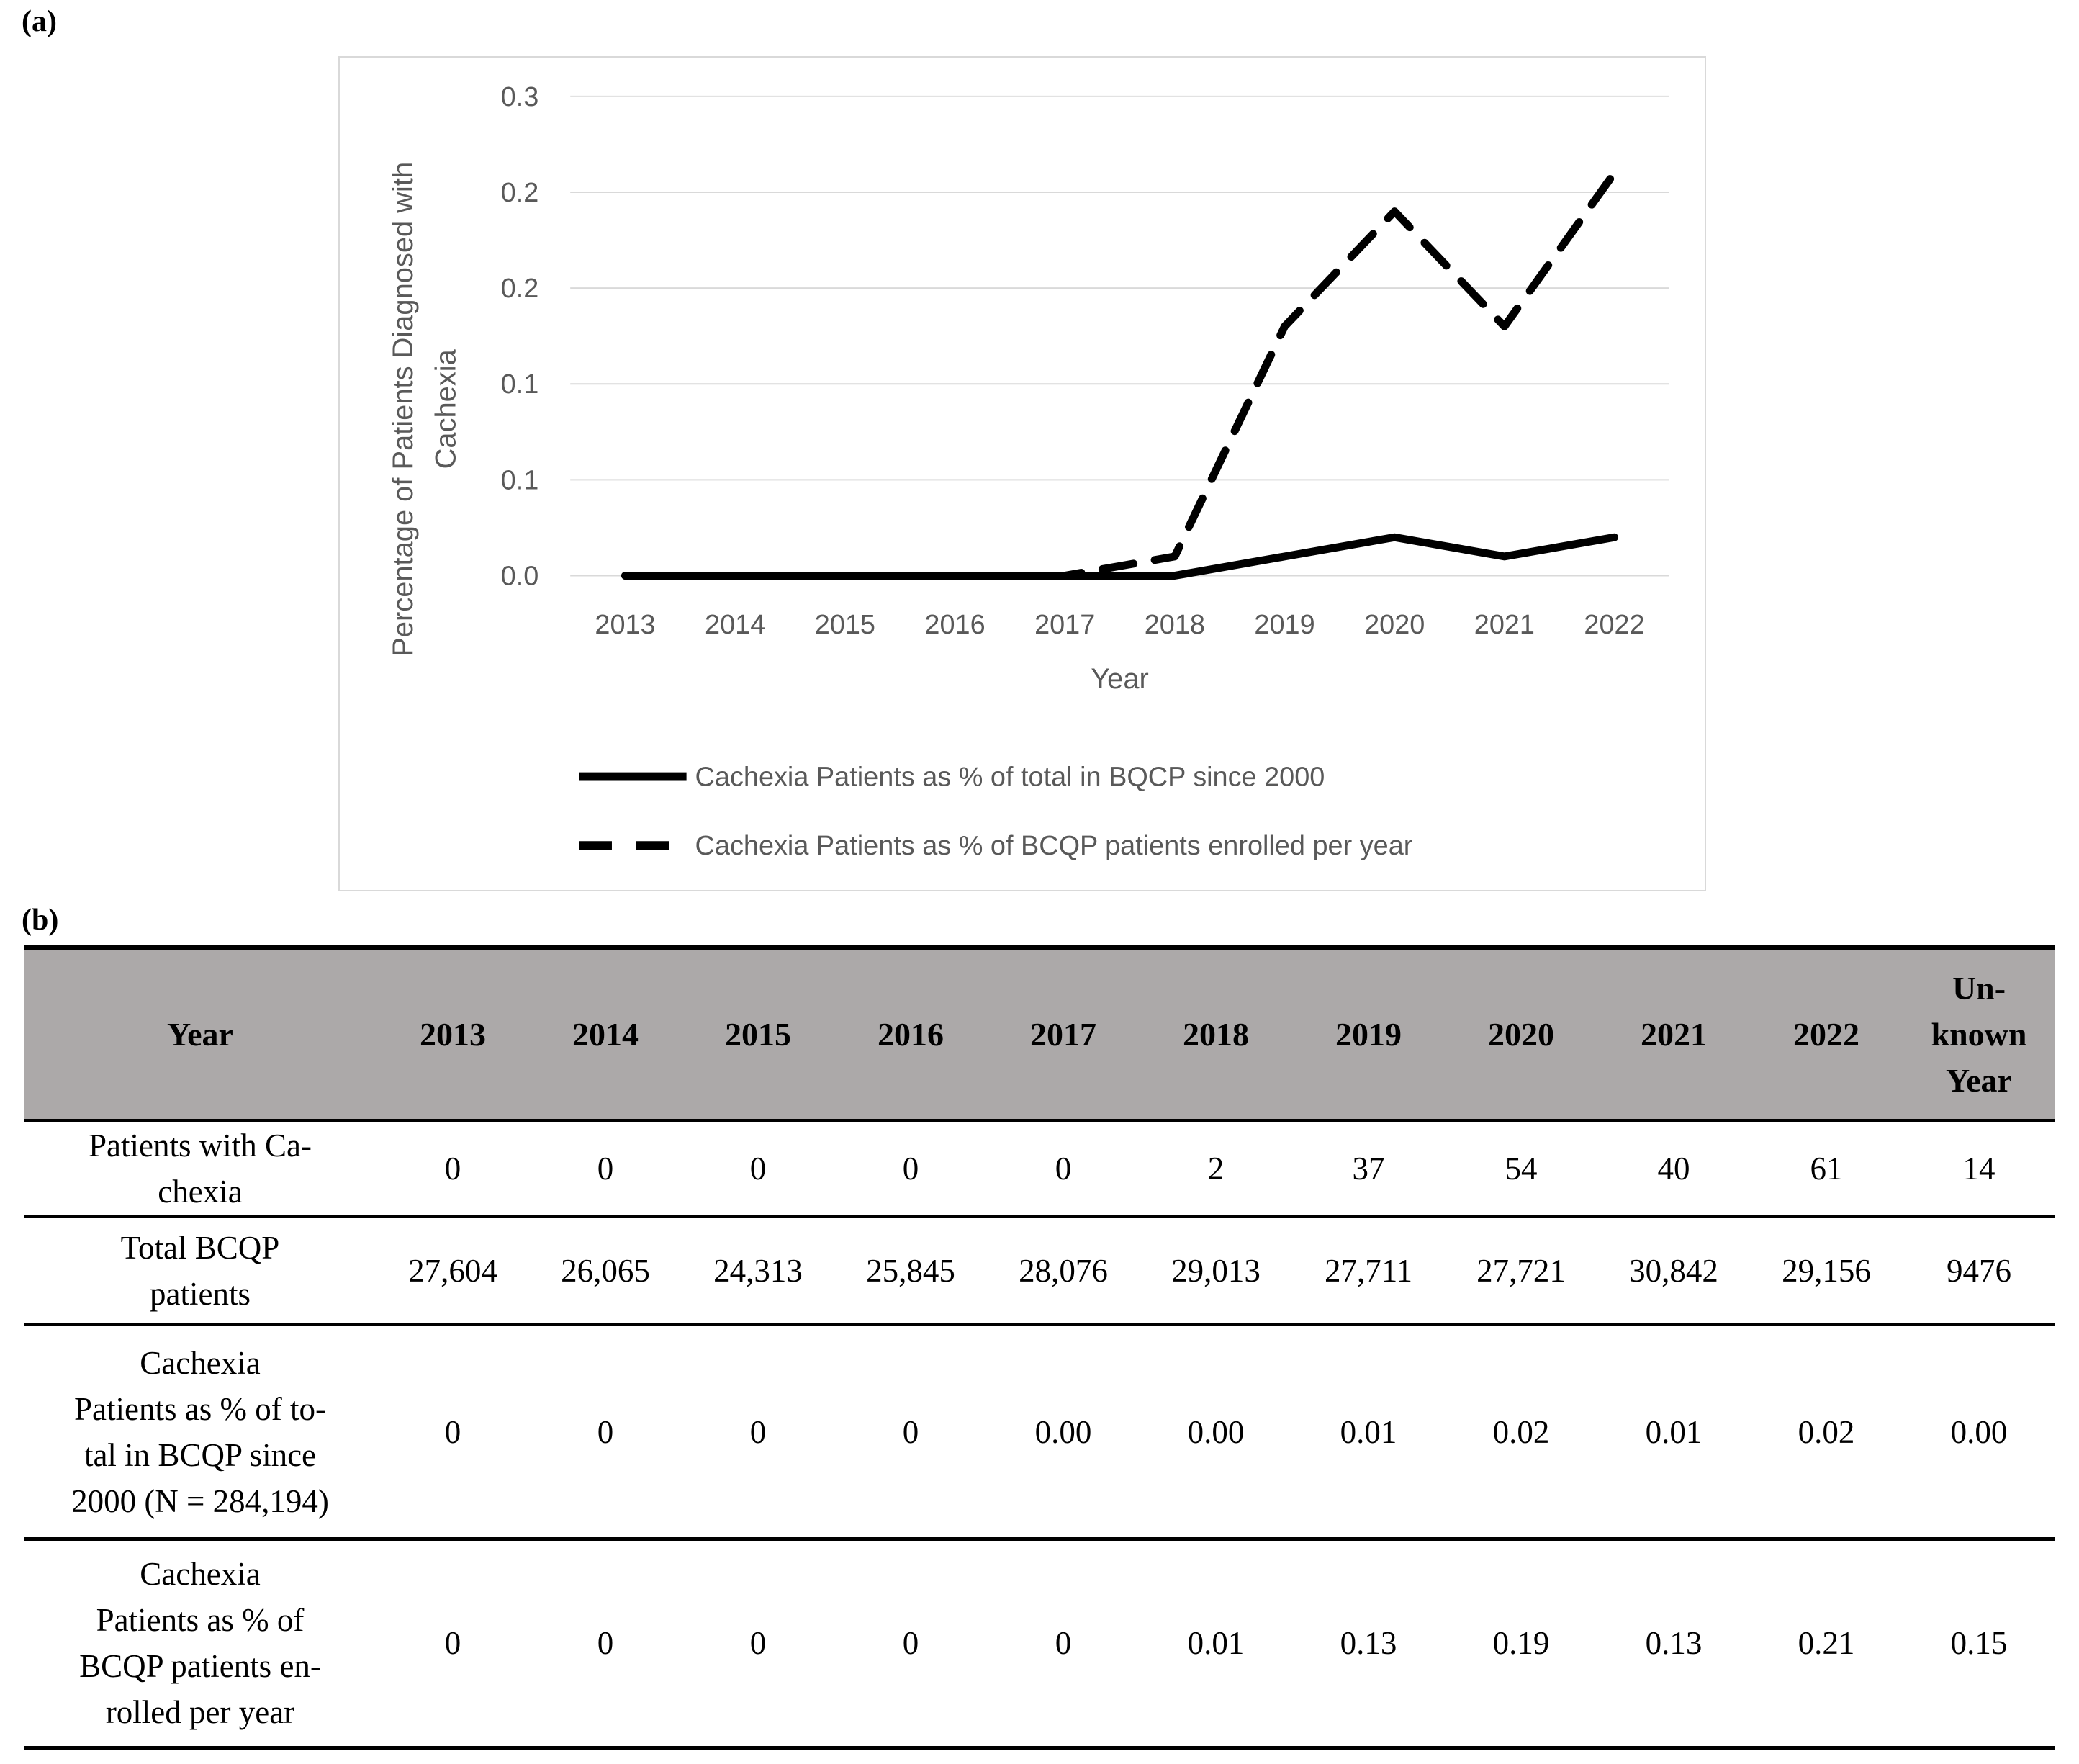 The height and width of the screenshot is (1764, 2079). Describe the element at coordinates (1368, 1033) in the screenshot. I see `column-header-2019: 2019` at that location.